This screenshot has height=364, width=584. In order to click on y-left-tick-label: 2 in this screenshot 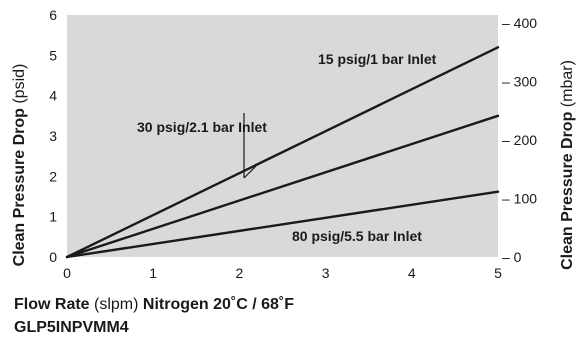, I will do `click(53, 176)`.